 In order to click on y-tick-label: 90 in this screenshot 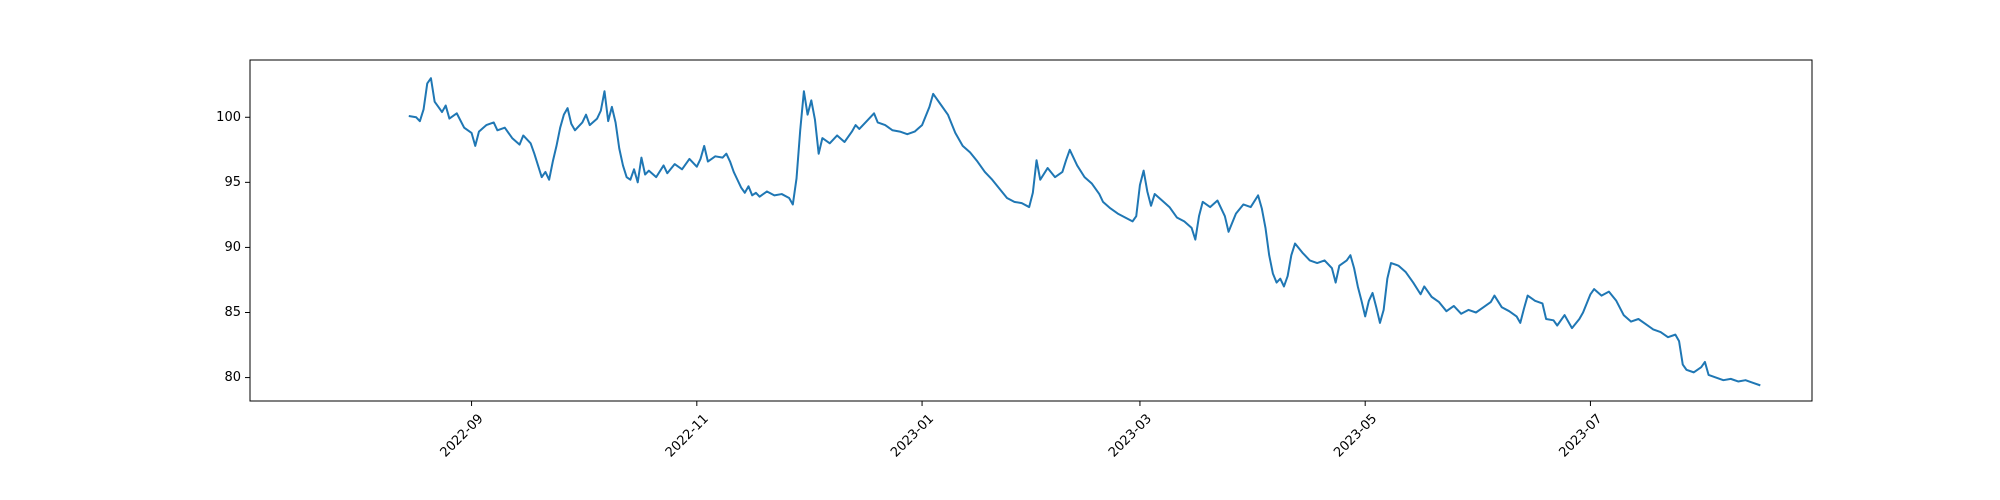, I will do `click(232, 247)`.